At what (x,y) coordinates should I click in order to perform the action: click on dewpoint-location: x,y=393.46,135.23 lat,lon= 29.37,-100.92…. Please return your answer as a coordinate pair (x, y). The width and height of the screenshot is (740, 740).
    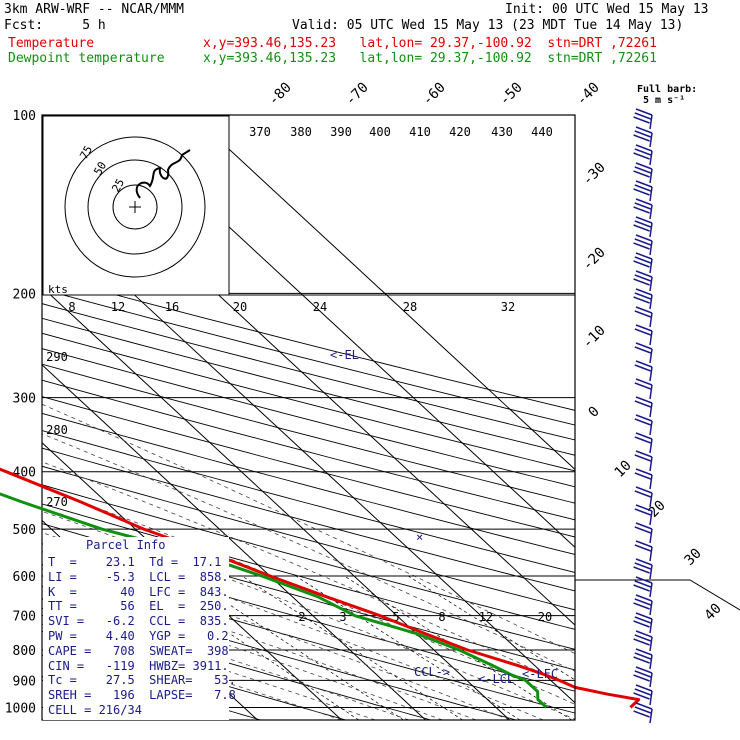
    Looking at the image, I should click on (430, 58).